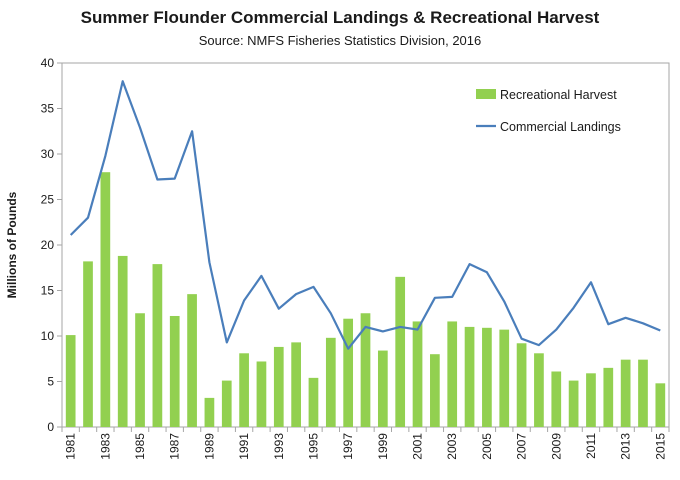  I want to click on x-tick-label: 1985, so click(140, 446).